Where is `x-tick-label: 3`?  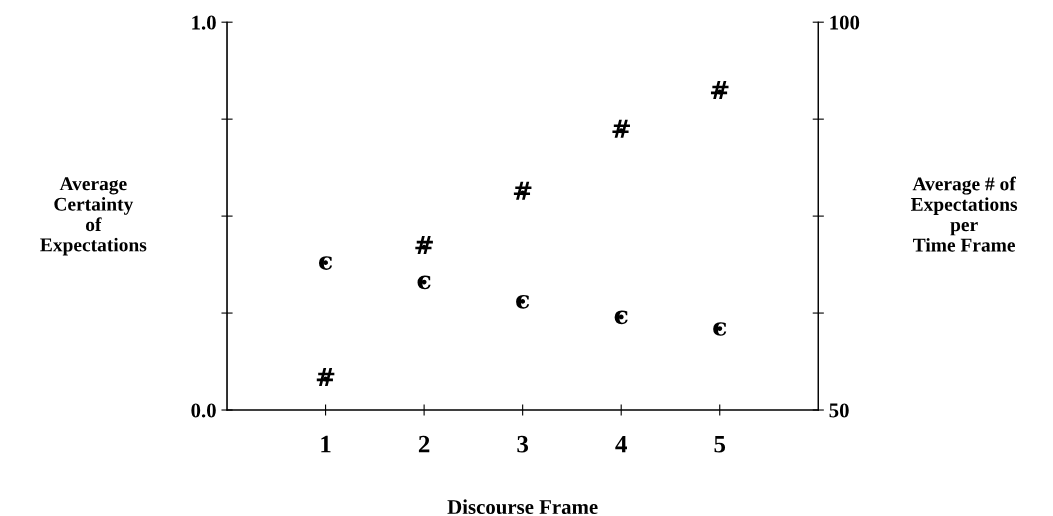
x-tick-label: 3 is located at coordinates (523, 444).